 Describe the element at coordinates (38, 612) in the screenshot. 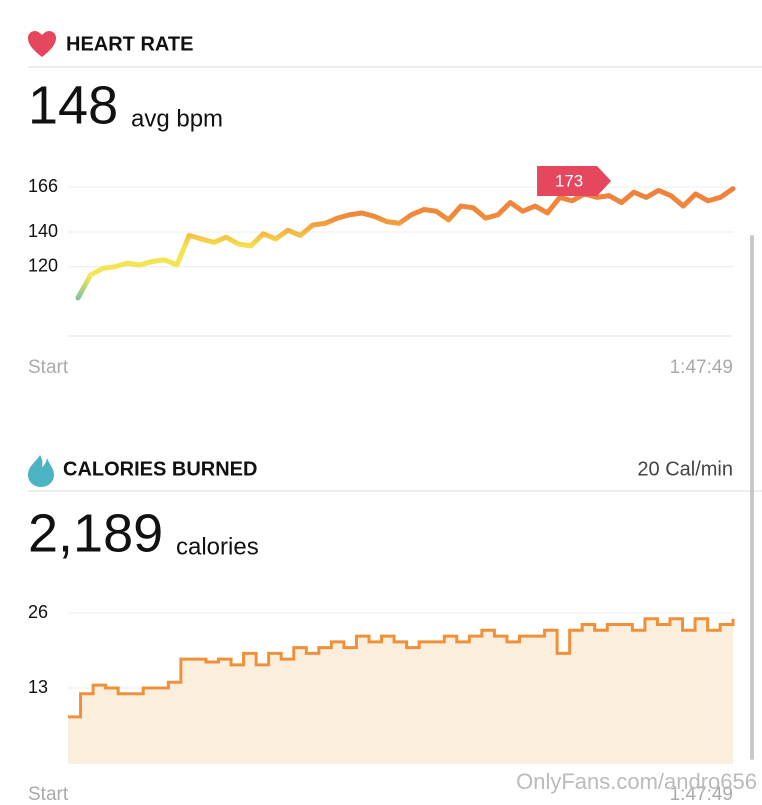

I see `y-tick-label: 26` at that location.